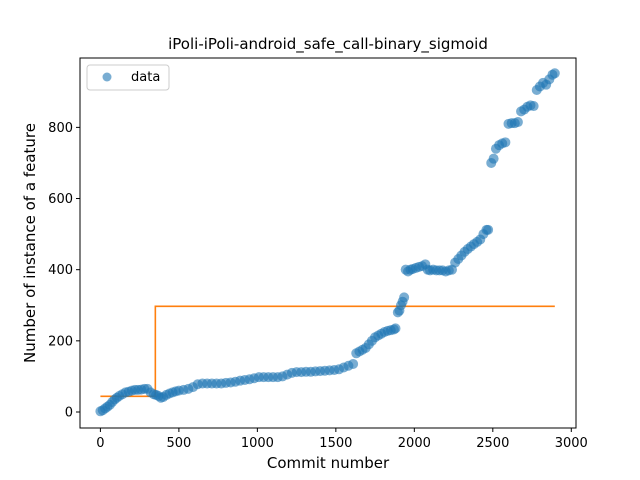 This screenshot has height=480, width=640. I want to click on x-tick-label: 3000, so click(571, 443).